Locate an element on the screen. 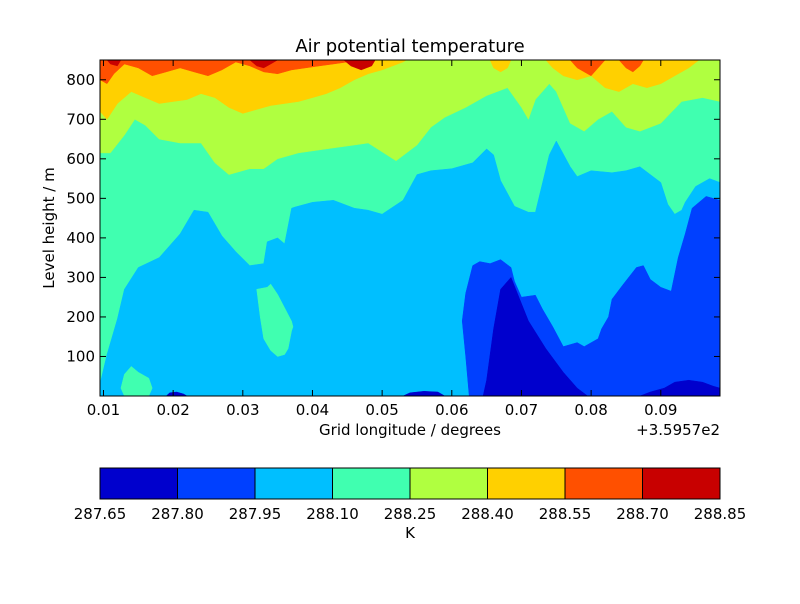  x-tick-label: 0.08 is located at coordinates (590, 410).